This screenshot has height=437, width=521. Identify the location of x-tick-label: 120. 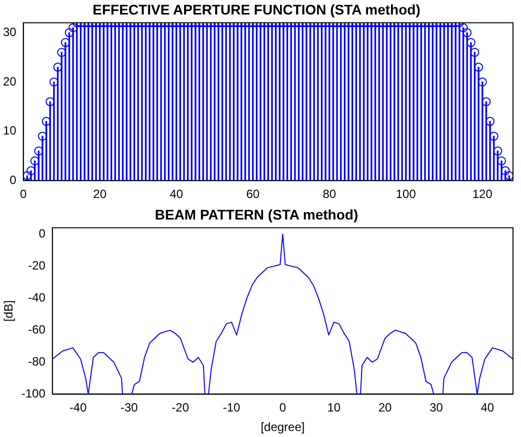
(482, 194).